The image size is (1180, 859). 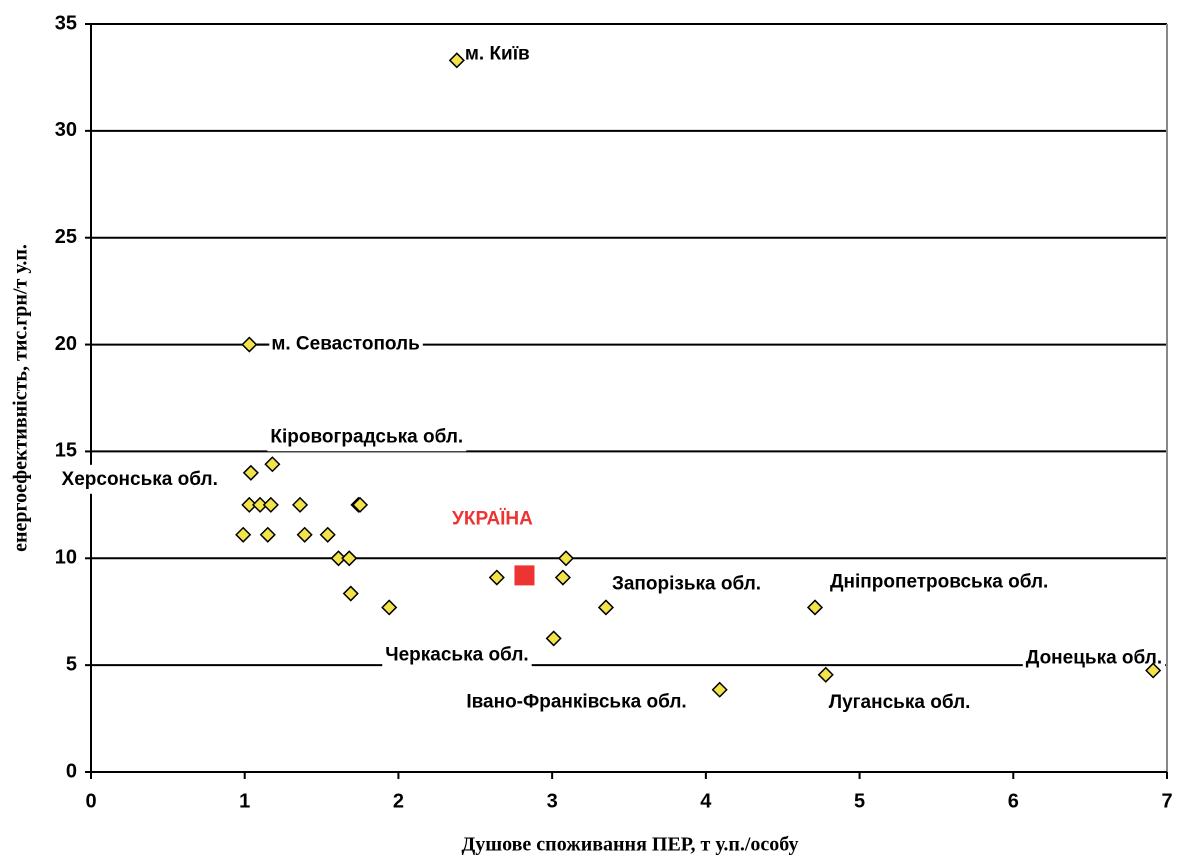 I want to click on x-axis-title: Душове споживання ПЕР, т у.п./особу, so click(x=629, y=845).